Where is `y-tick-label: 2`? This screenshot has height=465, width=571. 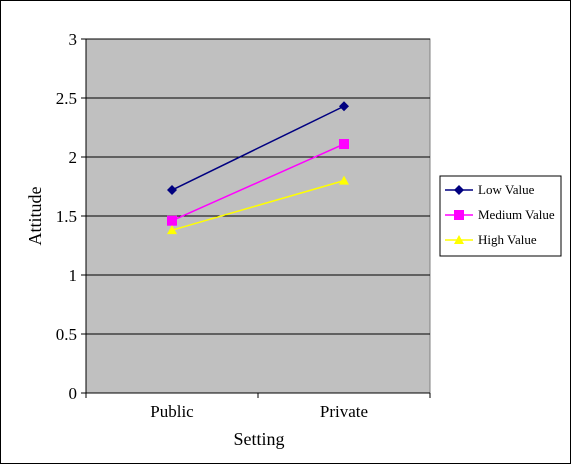 y-tick-label: 2 is located at coordinates (73, 157).